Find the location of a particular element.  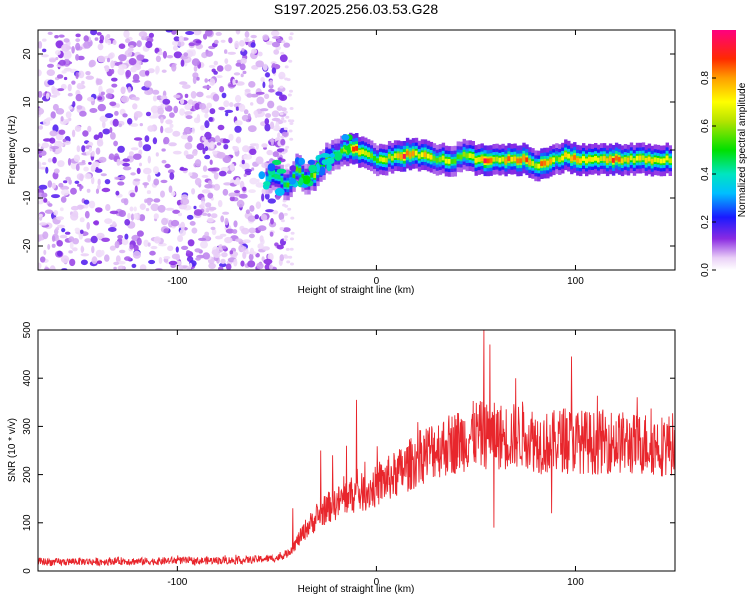

spectrogram-x-tick-label: 100 is located at coordinates (575, 281).